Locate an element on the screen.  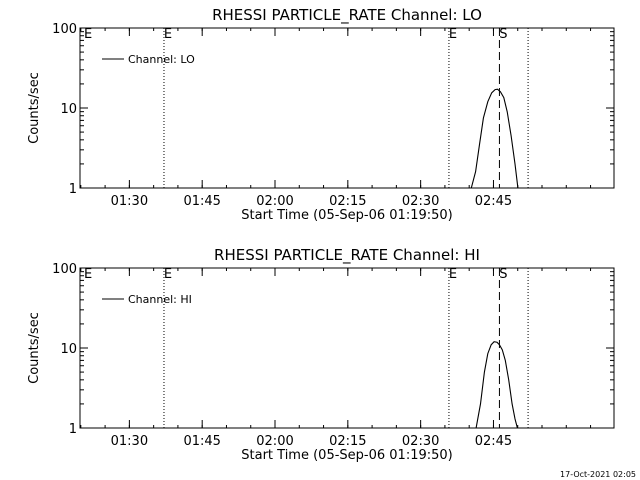
panel-2-x-tick-label: 01:45 is located at coordinates (201, 441).